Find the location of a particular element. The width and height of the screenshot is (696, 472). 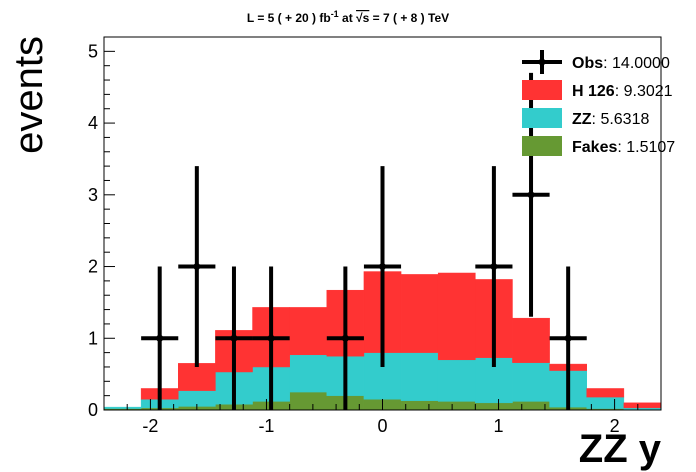

legend-fakes-value: : 1.5107 is located at coordinates (646, 147).